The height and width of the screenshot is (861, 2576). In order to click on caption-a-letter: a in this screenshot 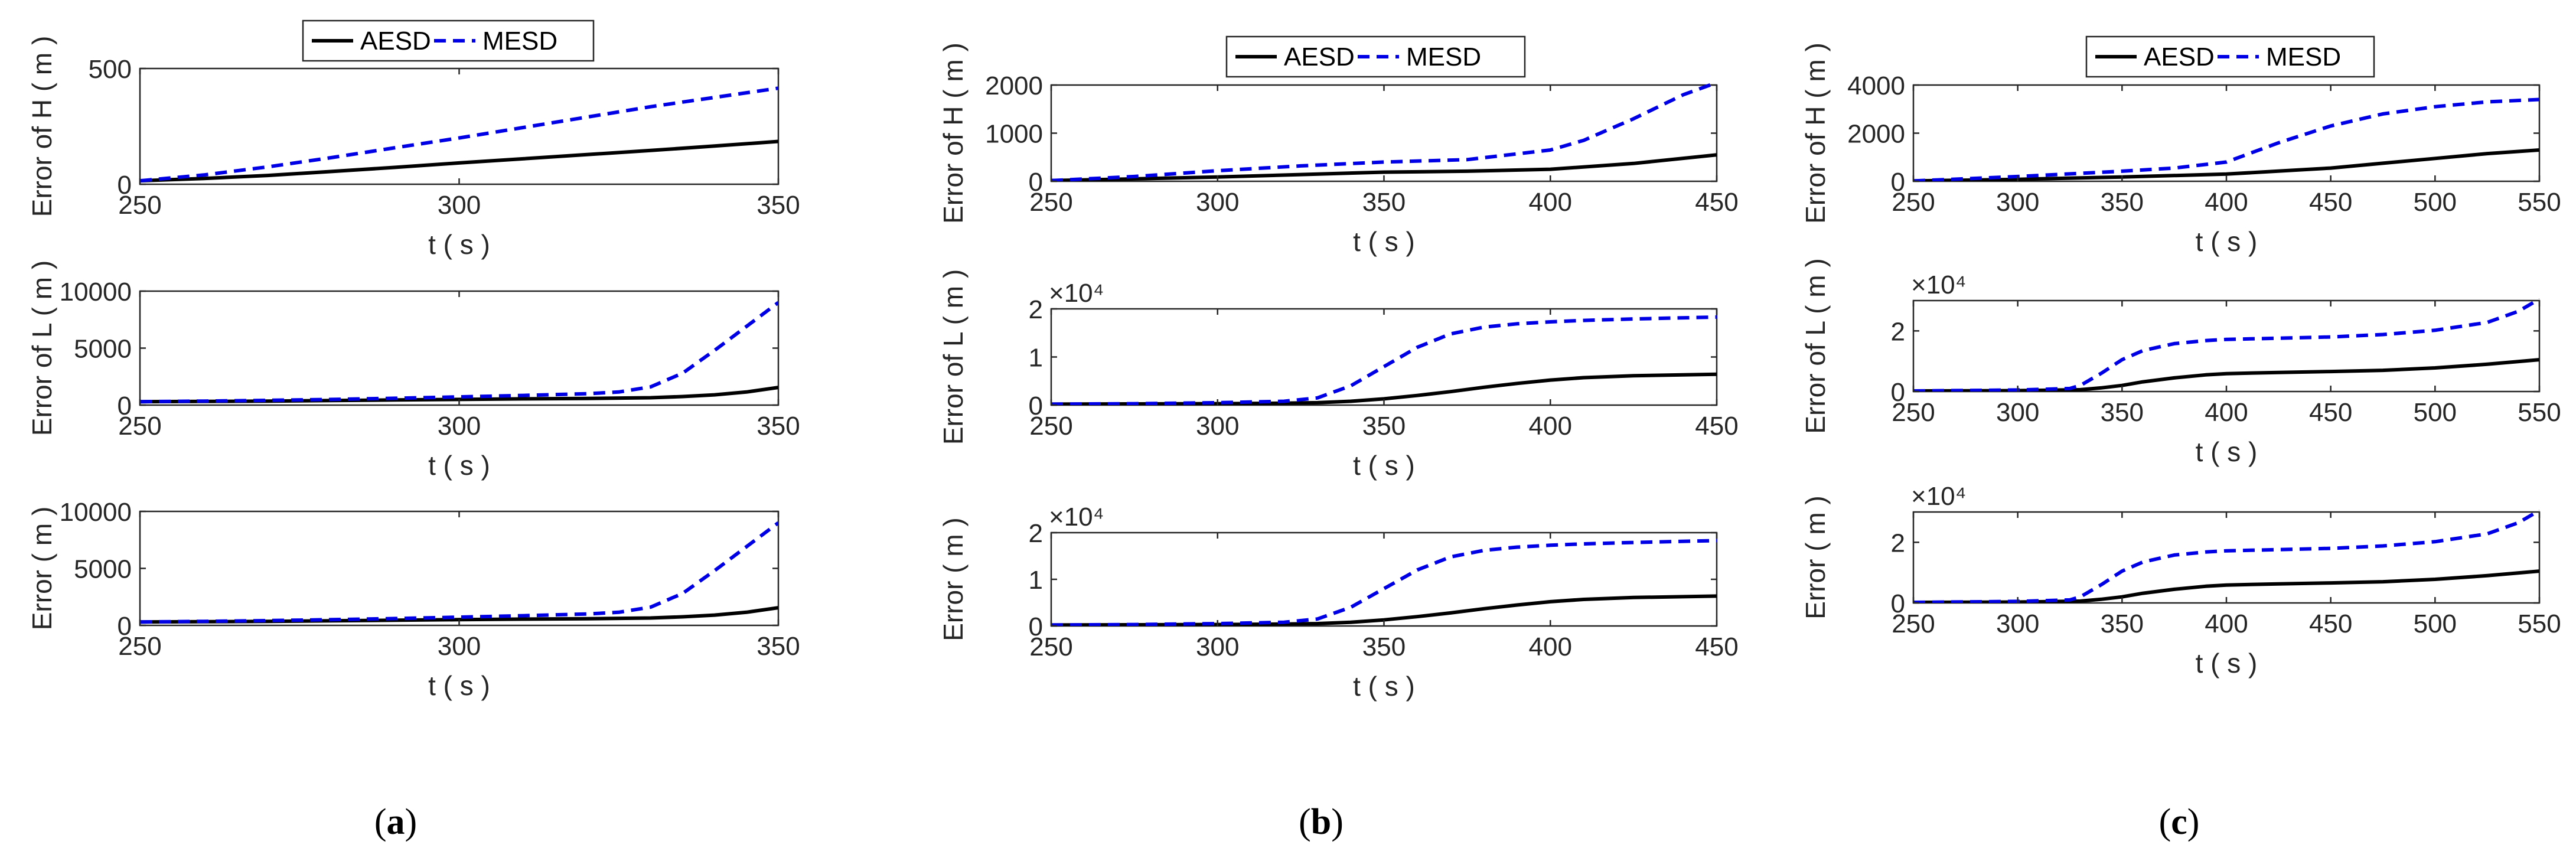, I will do `click(396, 822)`.